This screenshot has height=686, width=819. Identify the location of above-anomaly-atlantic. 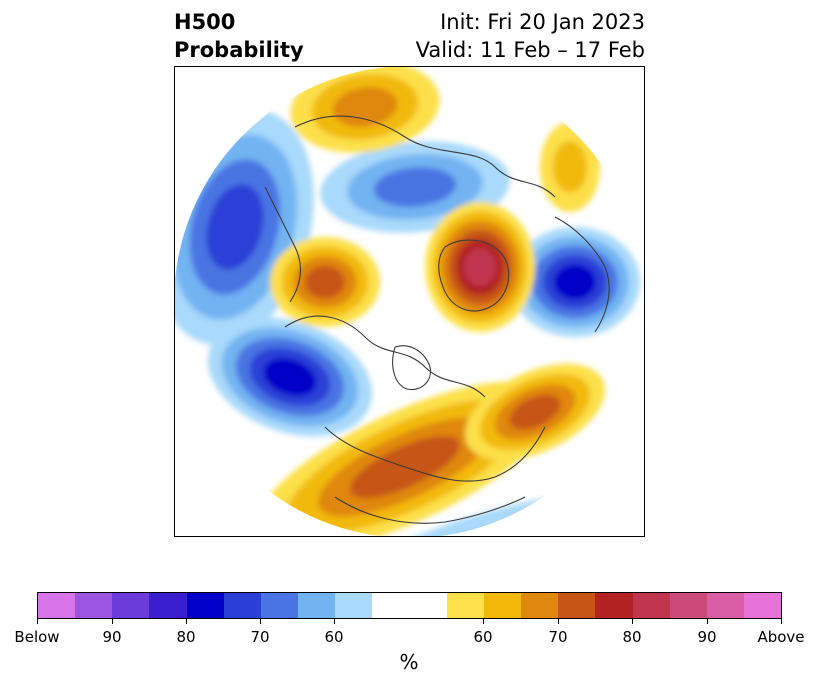
(535, 412).